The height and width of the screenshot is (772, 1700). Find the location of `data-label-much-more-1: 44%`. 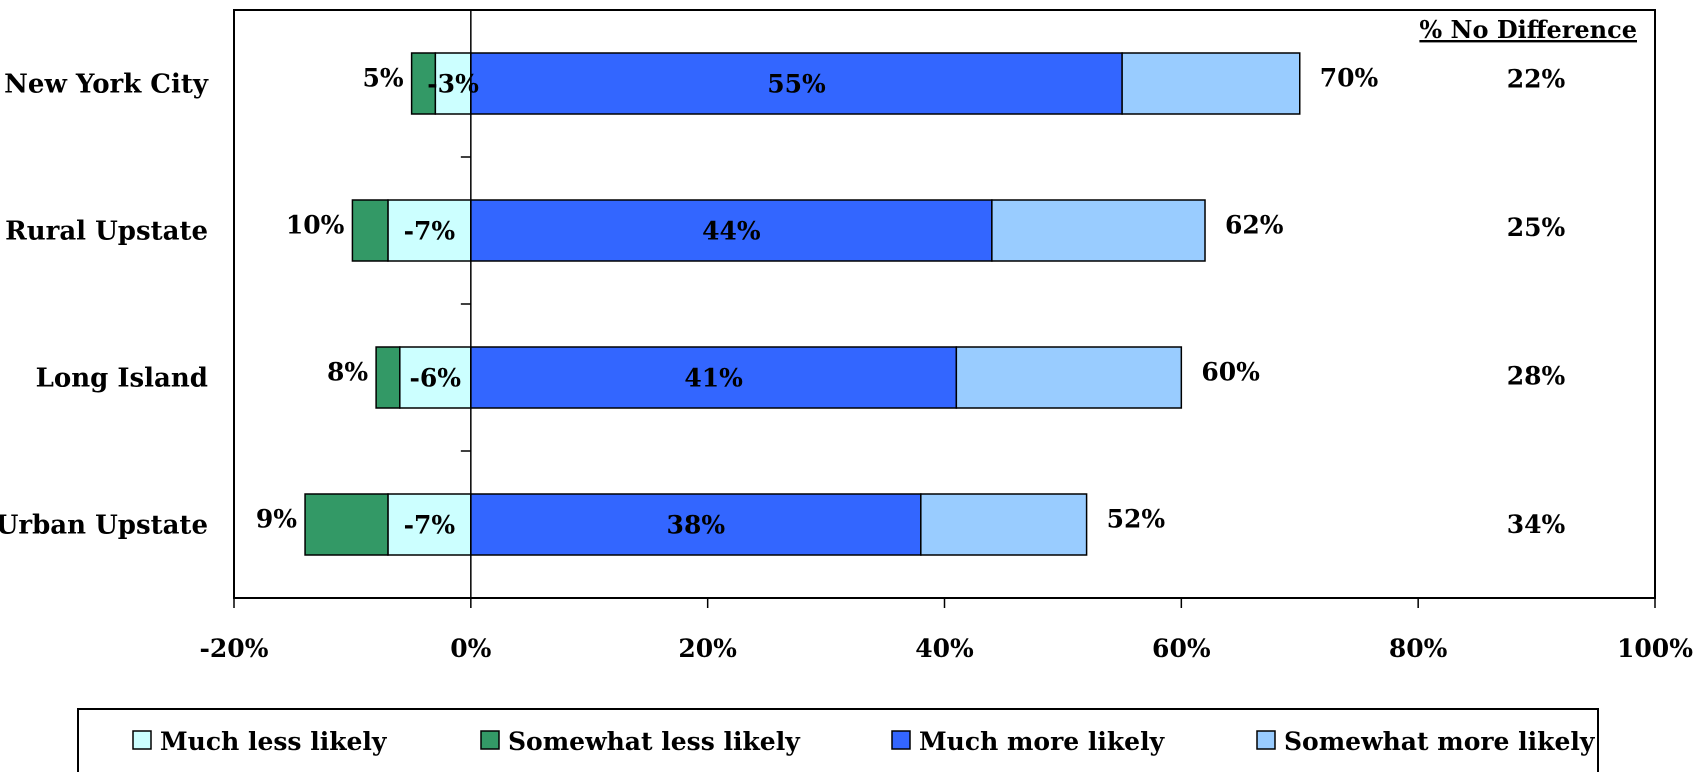

data-label-much-more-1: 44% is located at coordinates (731, 231).